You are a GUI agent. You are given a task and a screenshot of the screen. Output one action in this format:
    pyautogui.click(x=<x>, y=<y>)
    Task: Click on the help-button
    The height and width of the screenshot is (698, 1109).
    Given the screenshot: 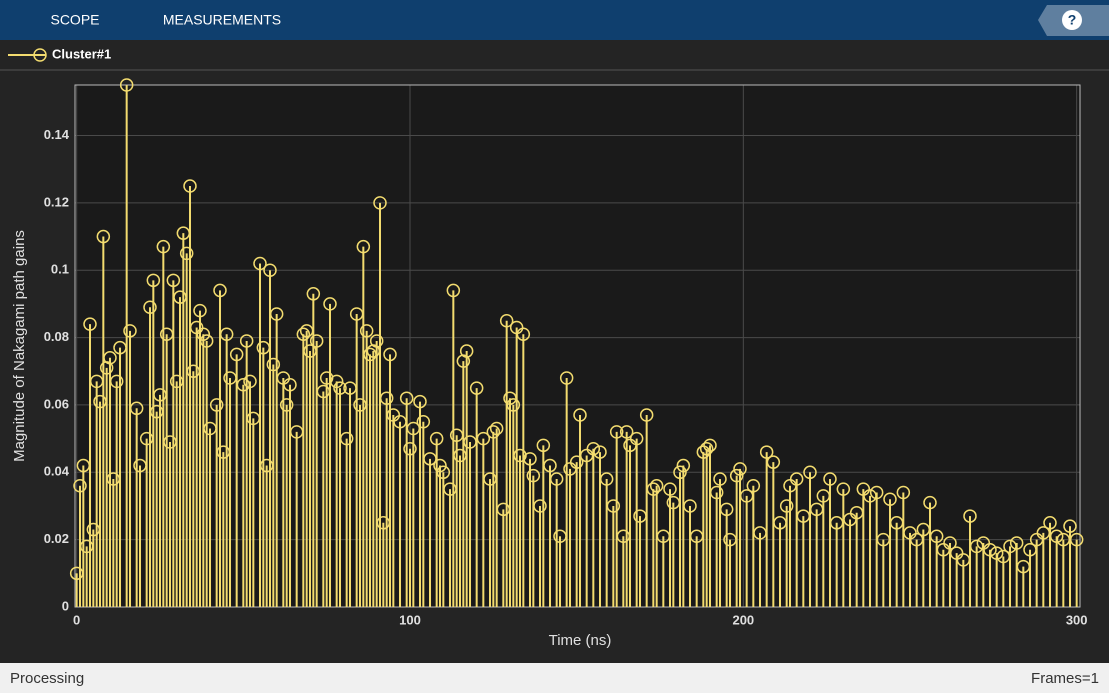 What is the action you would take?
    pyautogui.click(x=1072, y=20)
    